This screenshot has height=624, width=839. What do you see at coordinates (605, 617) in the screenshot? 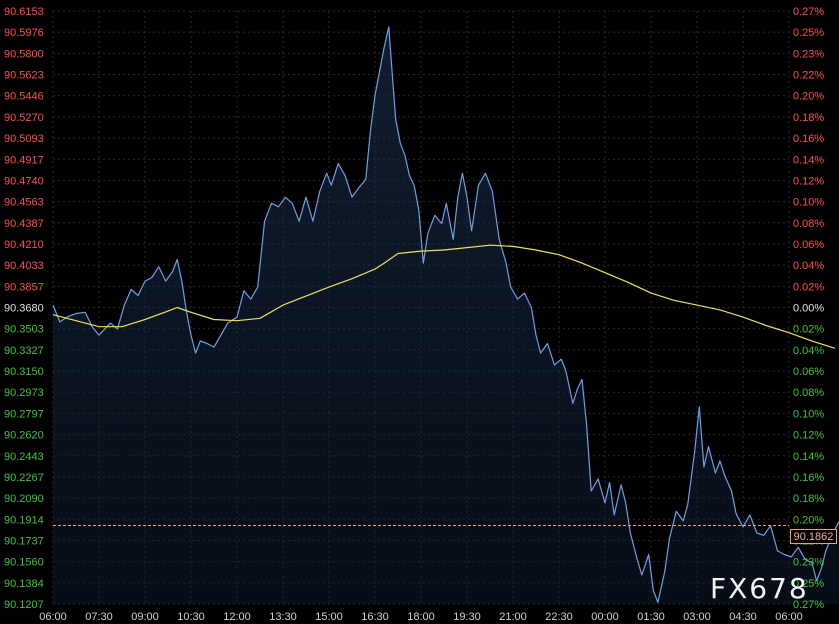
I see `x-tick-label: 00:00` at bounding box center [605, 617].